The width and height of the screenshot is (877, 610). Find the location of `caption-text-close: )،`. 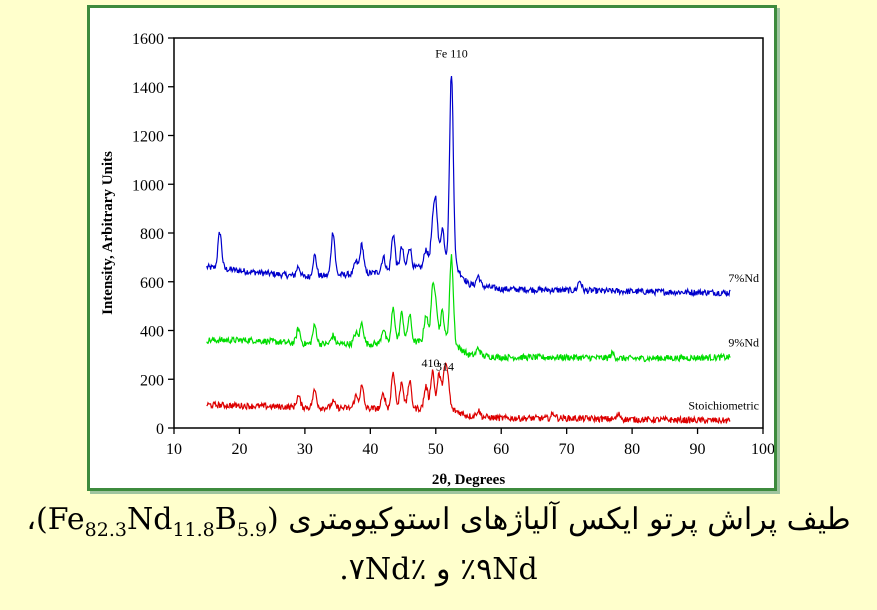

caption-text-close: )، is located at coordinates (37, 519).